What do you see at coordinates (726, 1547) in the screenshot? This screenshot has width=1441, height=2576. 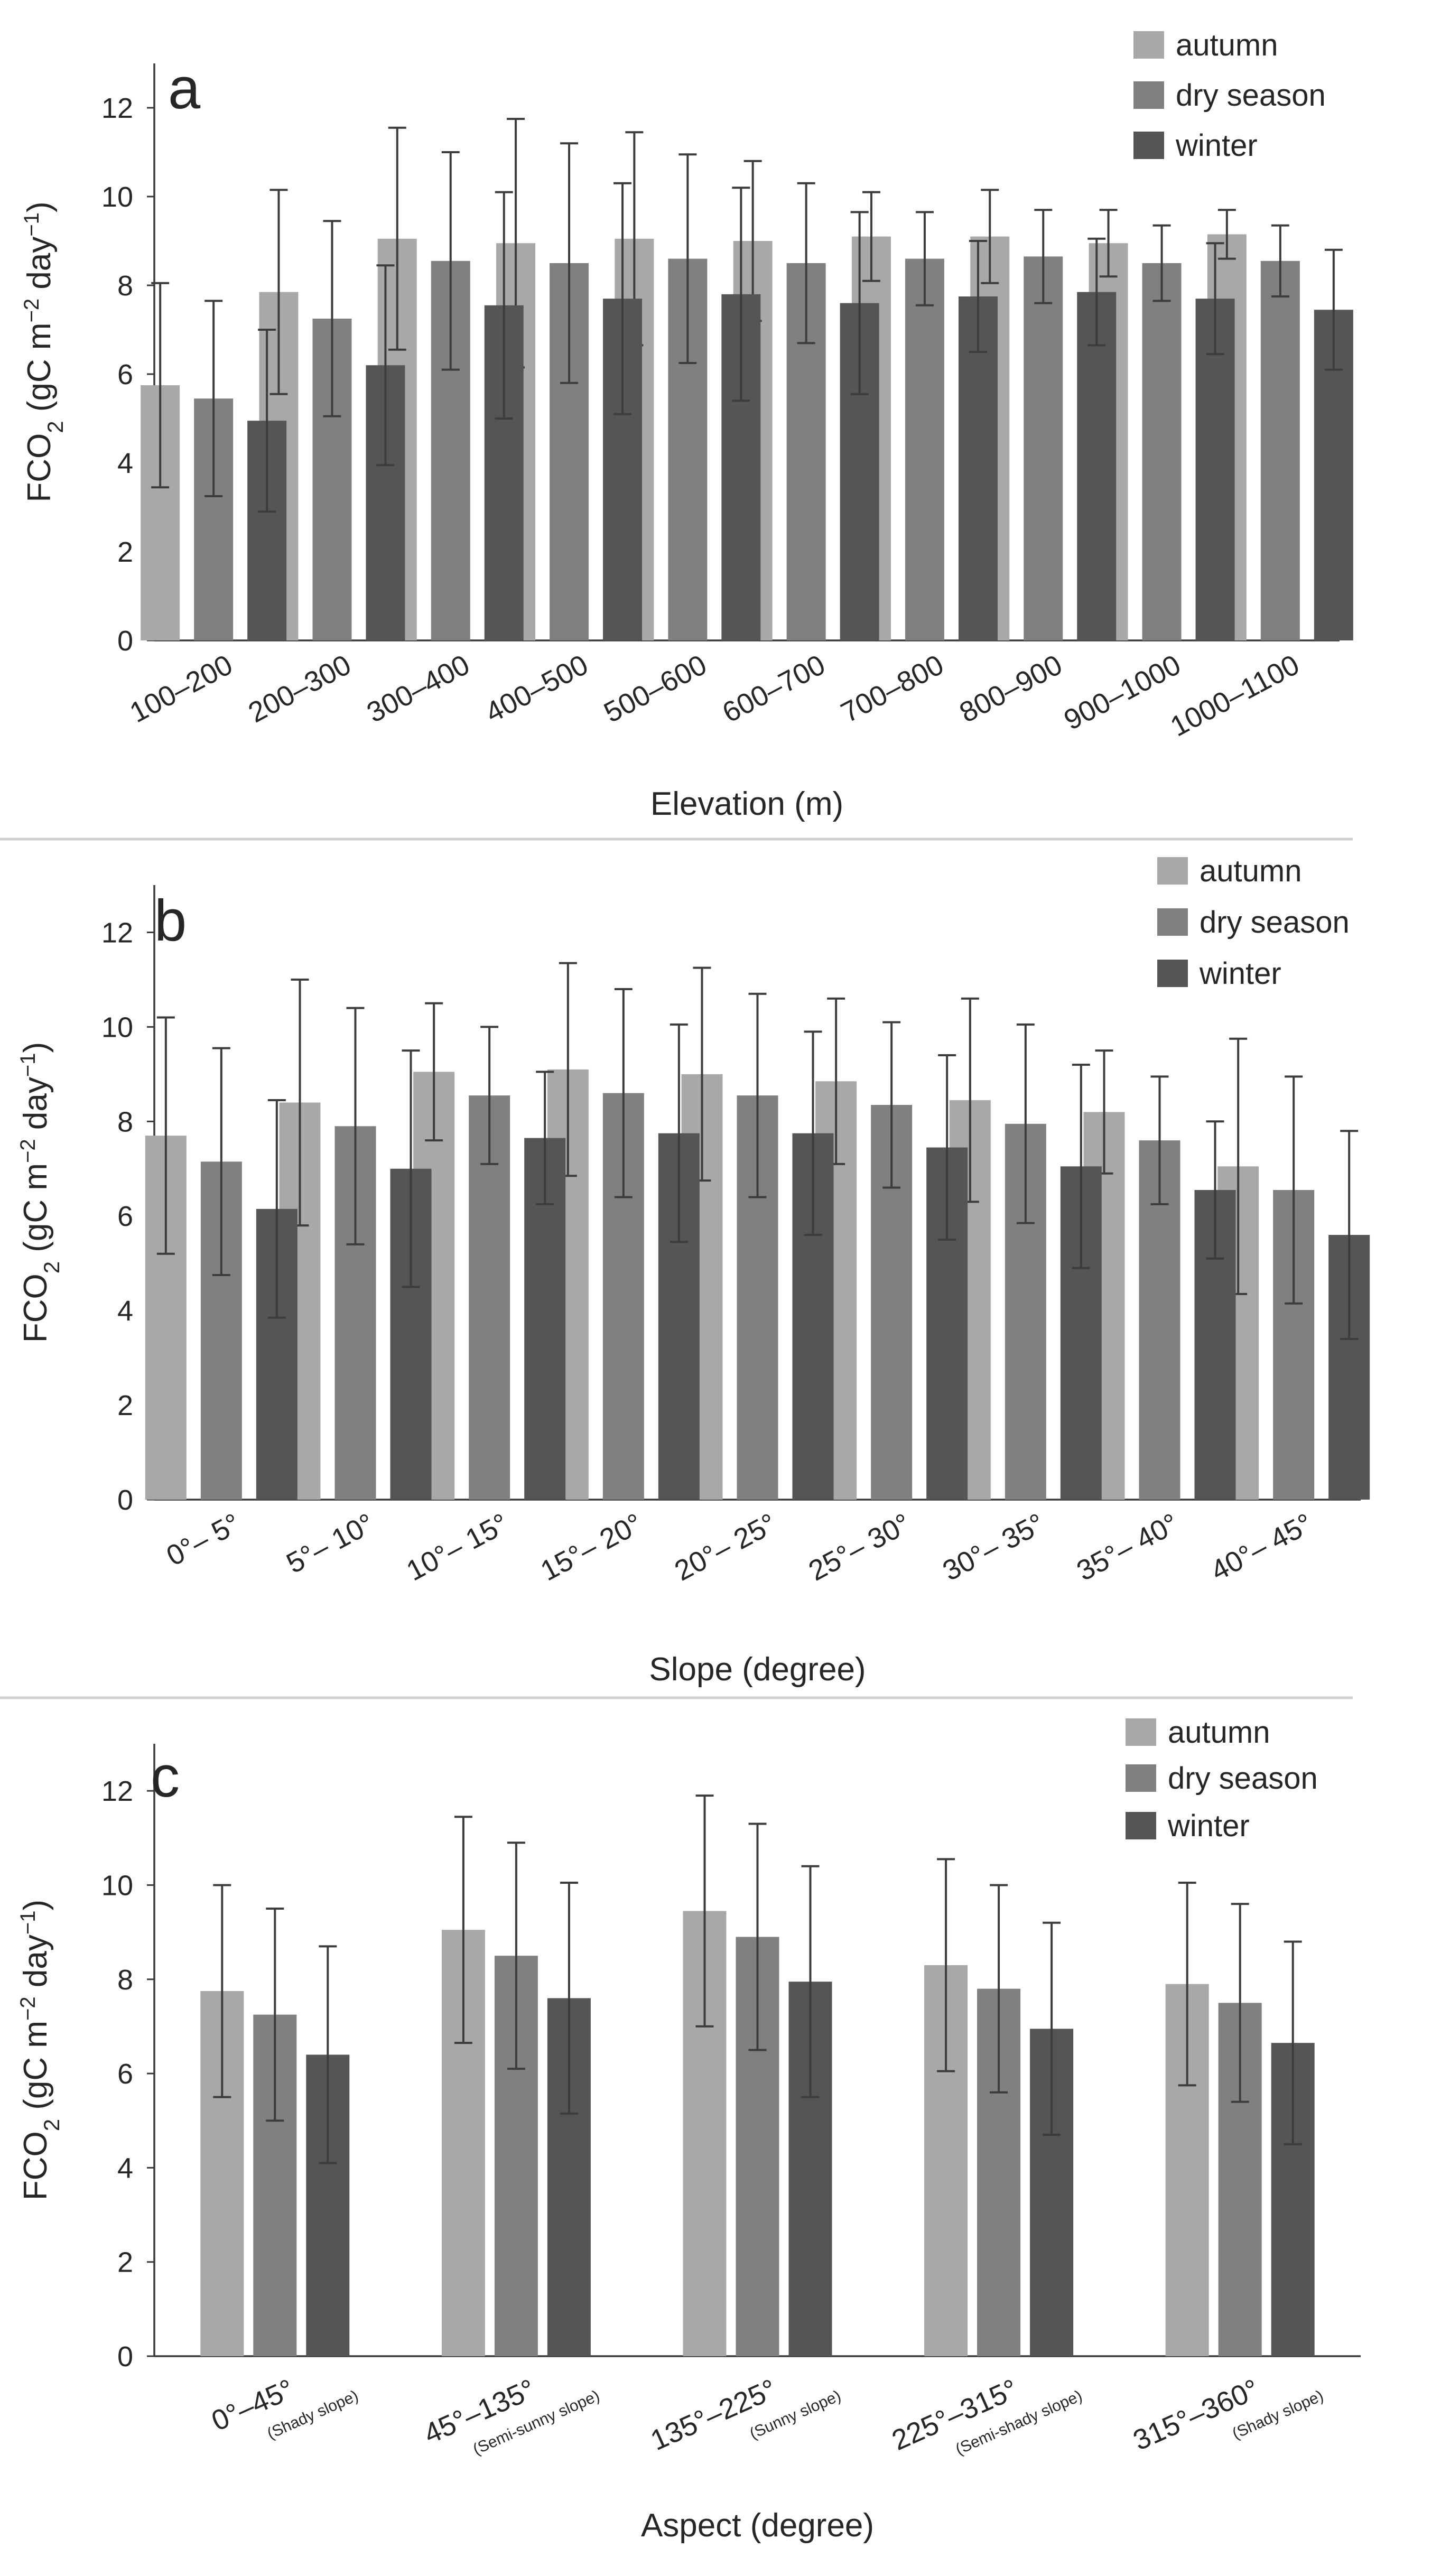 I see `x-tick-label: 20°– 25°` at bounding box center [726, 1547].